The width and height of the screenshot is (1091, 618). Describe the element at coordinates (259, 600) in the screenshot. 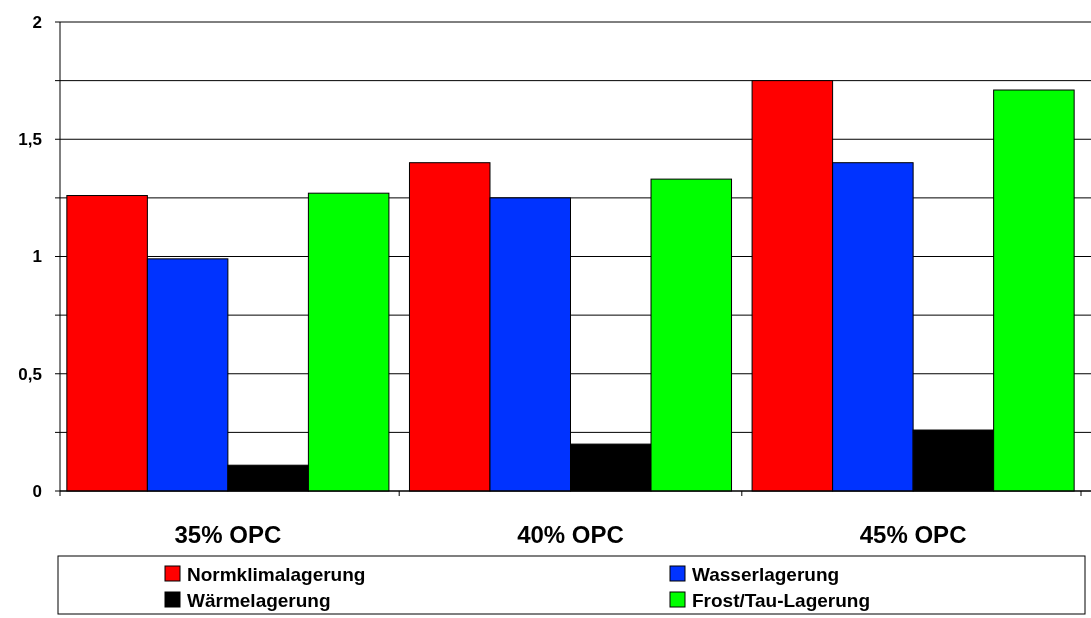

I see `legend-label: Wärmelagerung` at that location.